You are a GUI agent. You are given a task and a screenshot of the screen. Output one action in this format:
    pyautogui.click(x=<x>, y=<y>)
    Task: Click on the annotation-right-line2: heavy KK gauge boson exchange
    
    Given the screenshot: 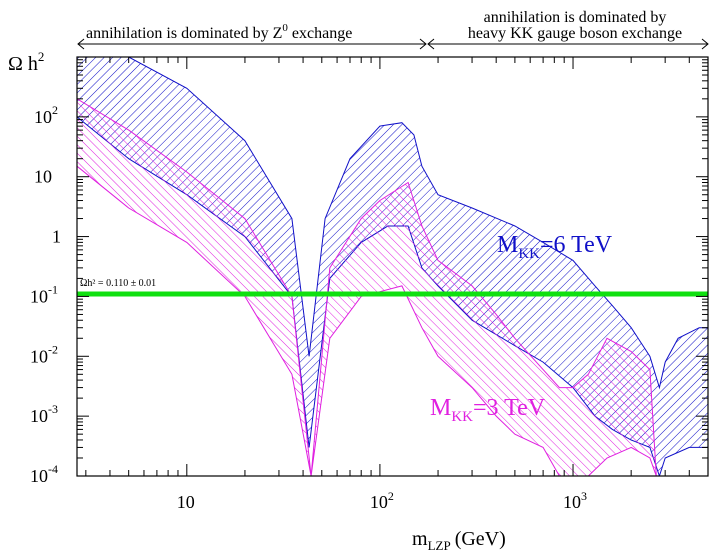 What is the action you would take?
    pyautogui.click(x=575, y=33)
    